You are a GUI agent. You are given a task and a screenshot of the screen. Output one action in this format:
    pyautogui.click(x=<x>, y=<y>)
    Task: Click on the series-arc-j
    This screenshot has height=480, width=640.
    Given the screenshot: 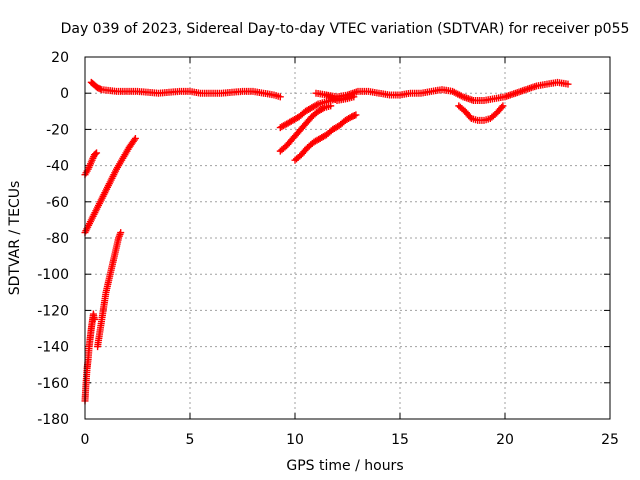 What is the action you would take?
    pyautogui.click(x=481, y=113)
    